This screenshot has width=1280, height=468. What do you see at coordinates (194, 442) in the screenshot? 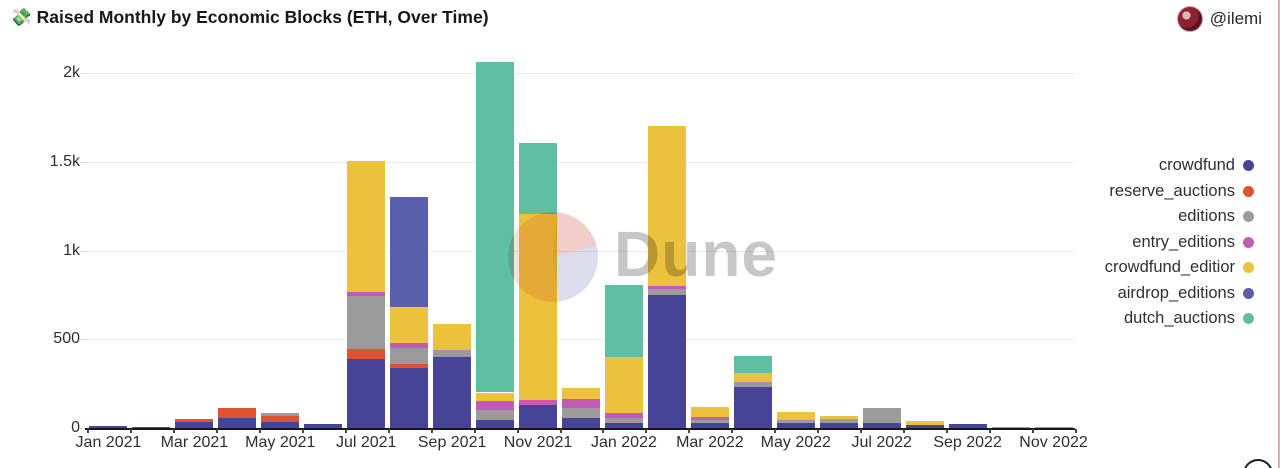
I see `x-tick-label: Mar 2021` at bounding box center [194, 442].